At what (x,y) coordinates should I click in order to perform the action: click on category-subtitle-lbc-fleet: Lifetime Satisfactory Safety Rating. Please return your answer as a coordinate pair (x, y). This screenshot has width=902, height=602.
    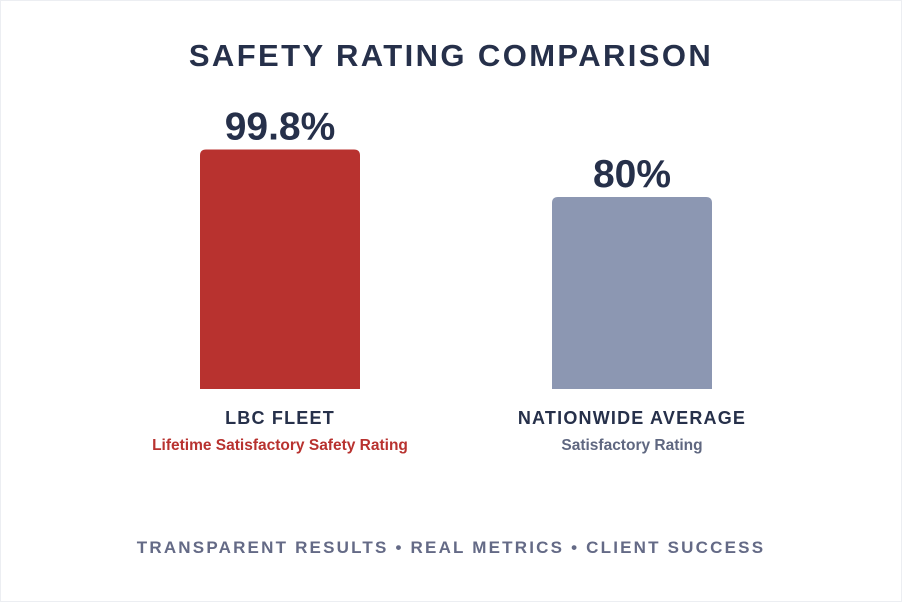
    Looking at the image, I should click on (280, 445).